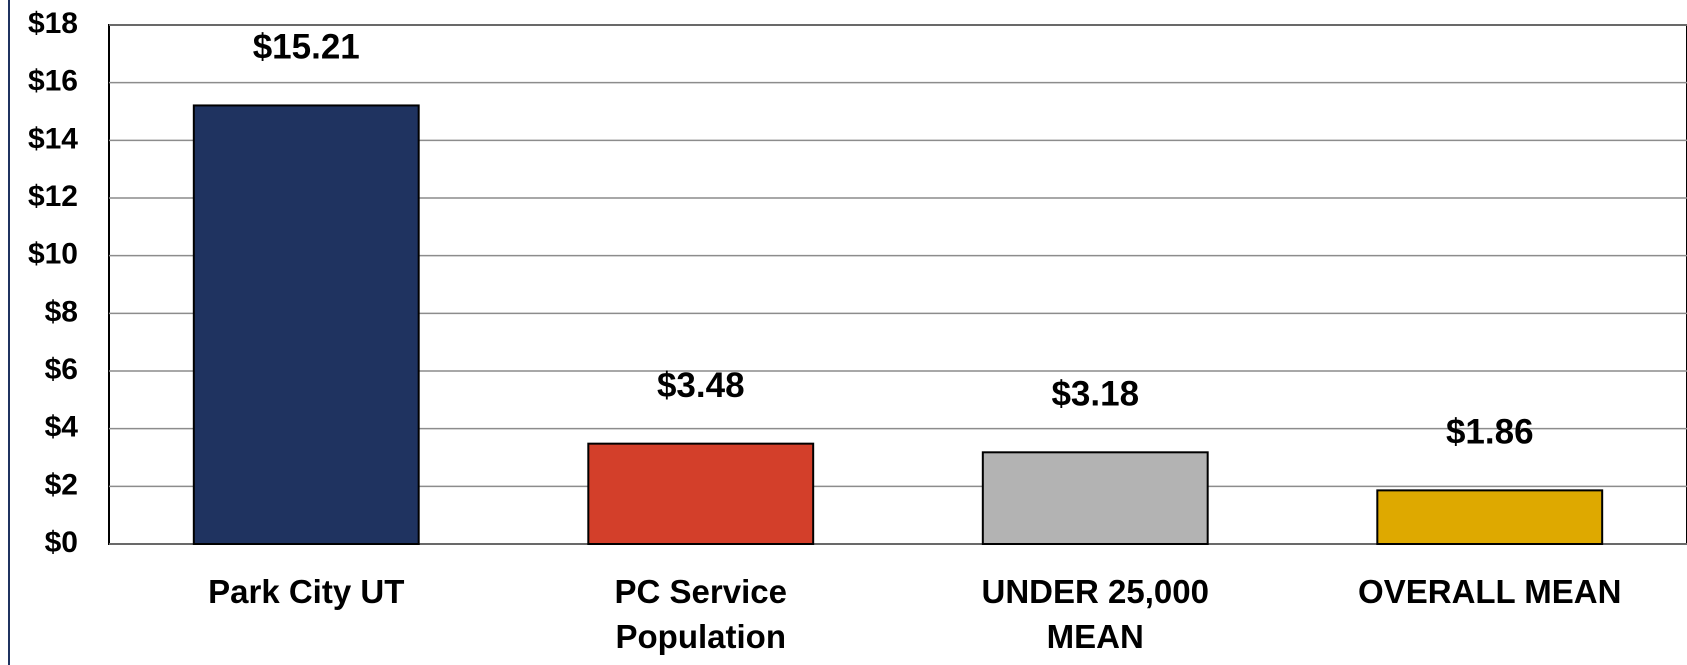 The height and width of the screenshot is (665, 1687). What do you see at coordinates (61, 484) in the screenshot?
I see `y-tick-label: $2` at bounding box center [61, 484].